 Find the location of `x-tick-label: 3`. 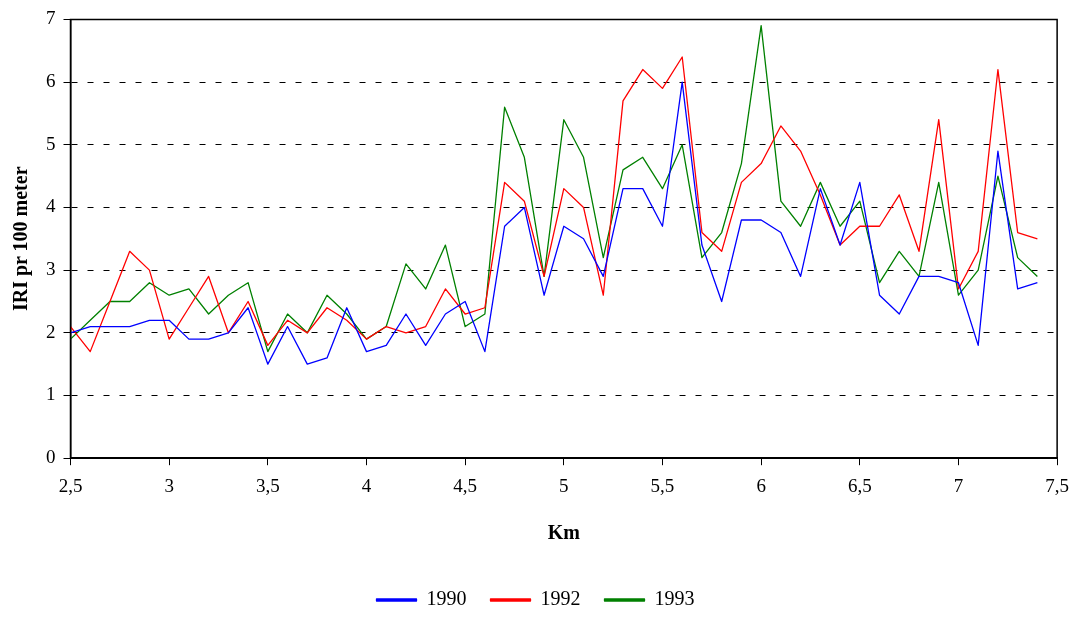

x-tick-label: 3 is located at coordinates (169, 485).